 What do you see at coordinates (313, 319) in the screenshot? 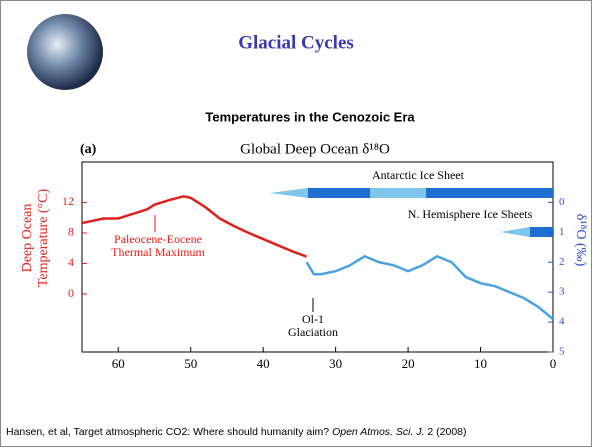
I see `annotation: Ol-1` at bounding box center [313, 319].